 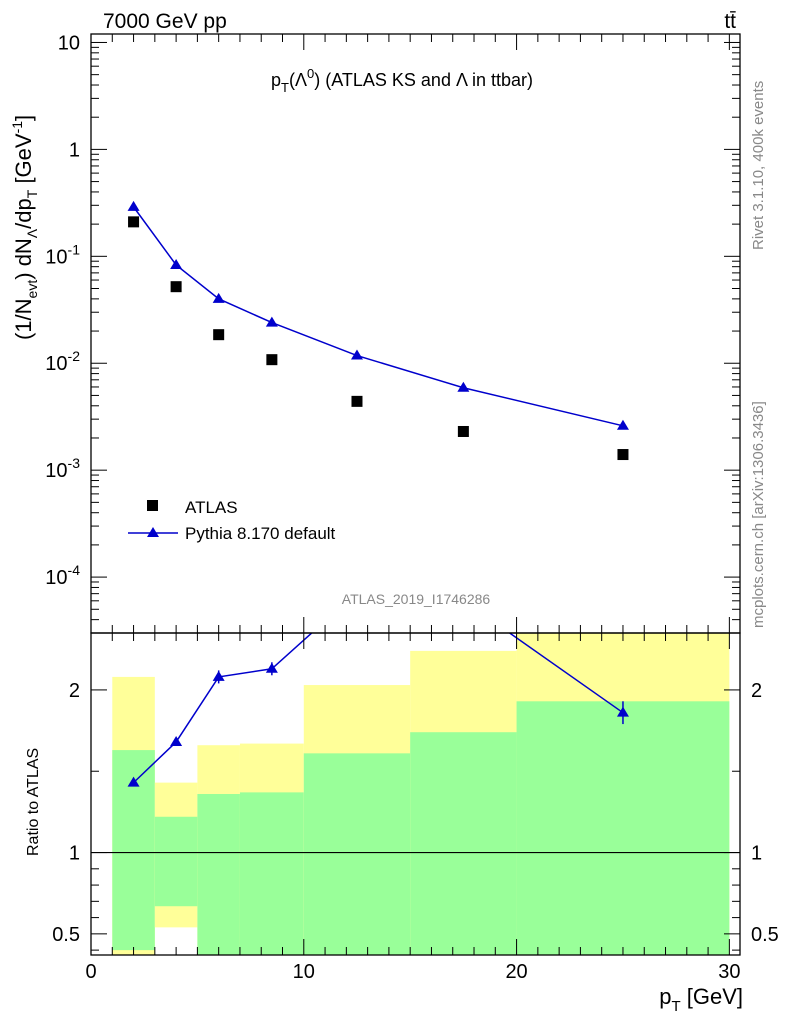 I want to click on main-ytick-label-5: 10⁻⁴, so click(x=62, y=575).